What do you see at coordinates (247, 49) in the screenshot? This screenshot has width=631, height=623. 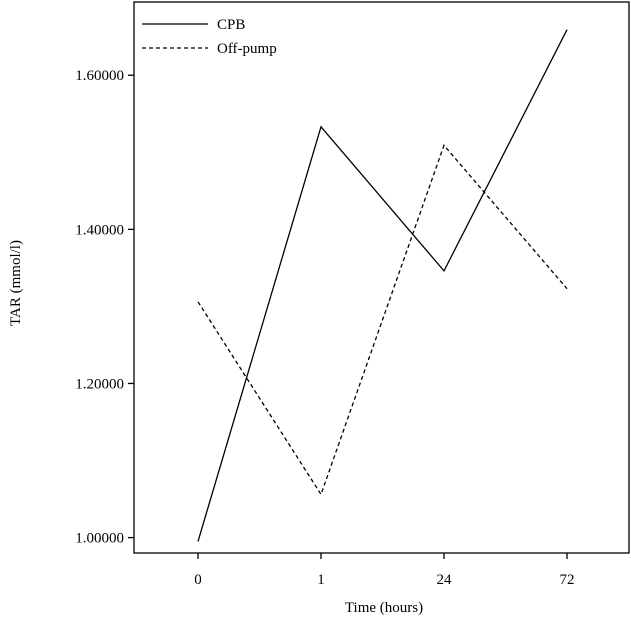 I see `legend-label-off-pump: Off-pump` at bounding box center [247, 49].